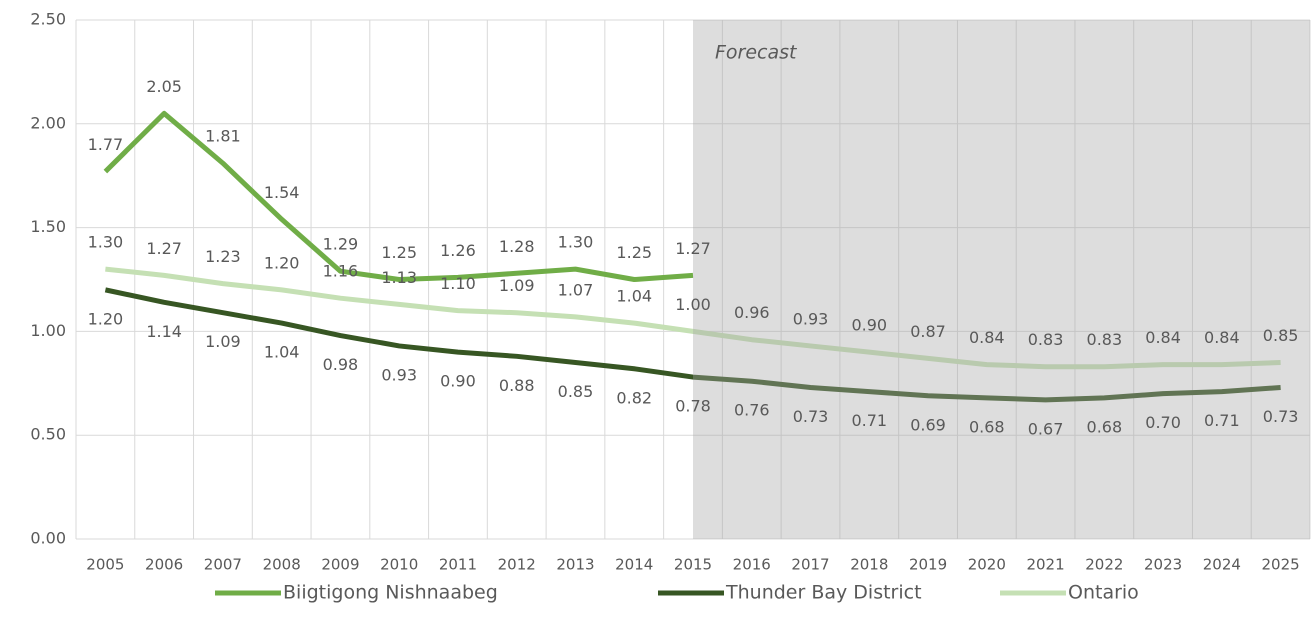 The height and width of the screenshot is (633, 1311). I want to click on x-tick-label: 2007, so click(223, 565).